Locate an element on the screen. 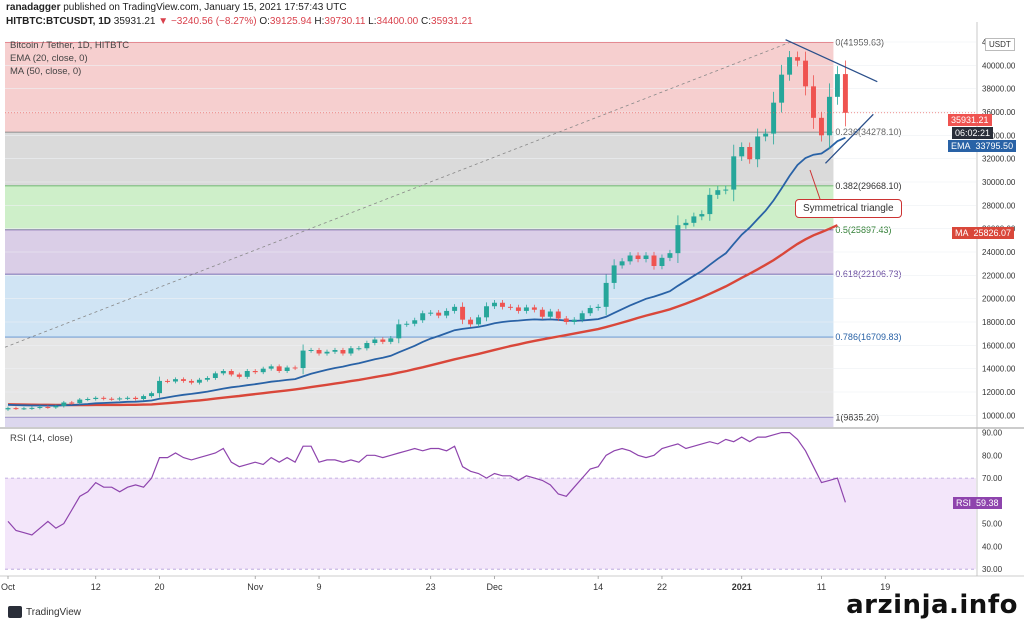 Image resolution: width=1024 pixels, height=624 pixels. triangle-lower-trendline is located at coordinates (849, 138).